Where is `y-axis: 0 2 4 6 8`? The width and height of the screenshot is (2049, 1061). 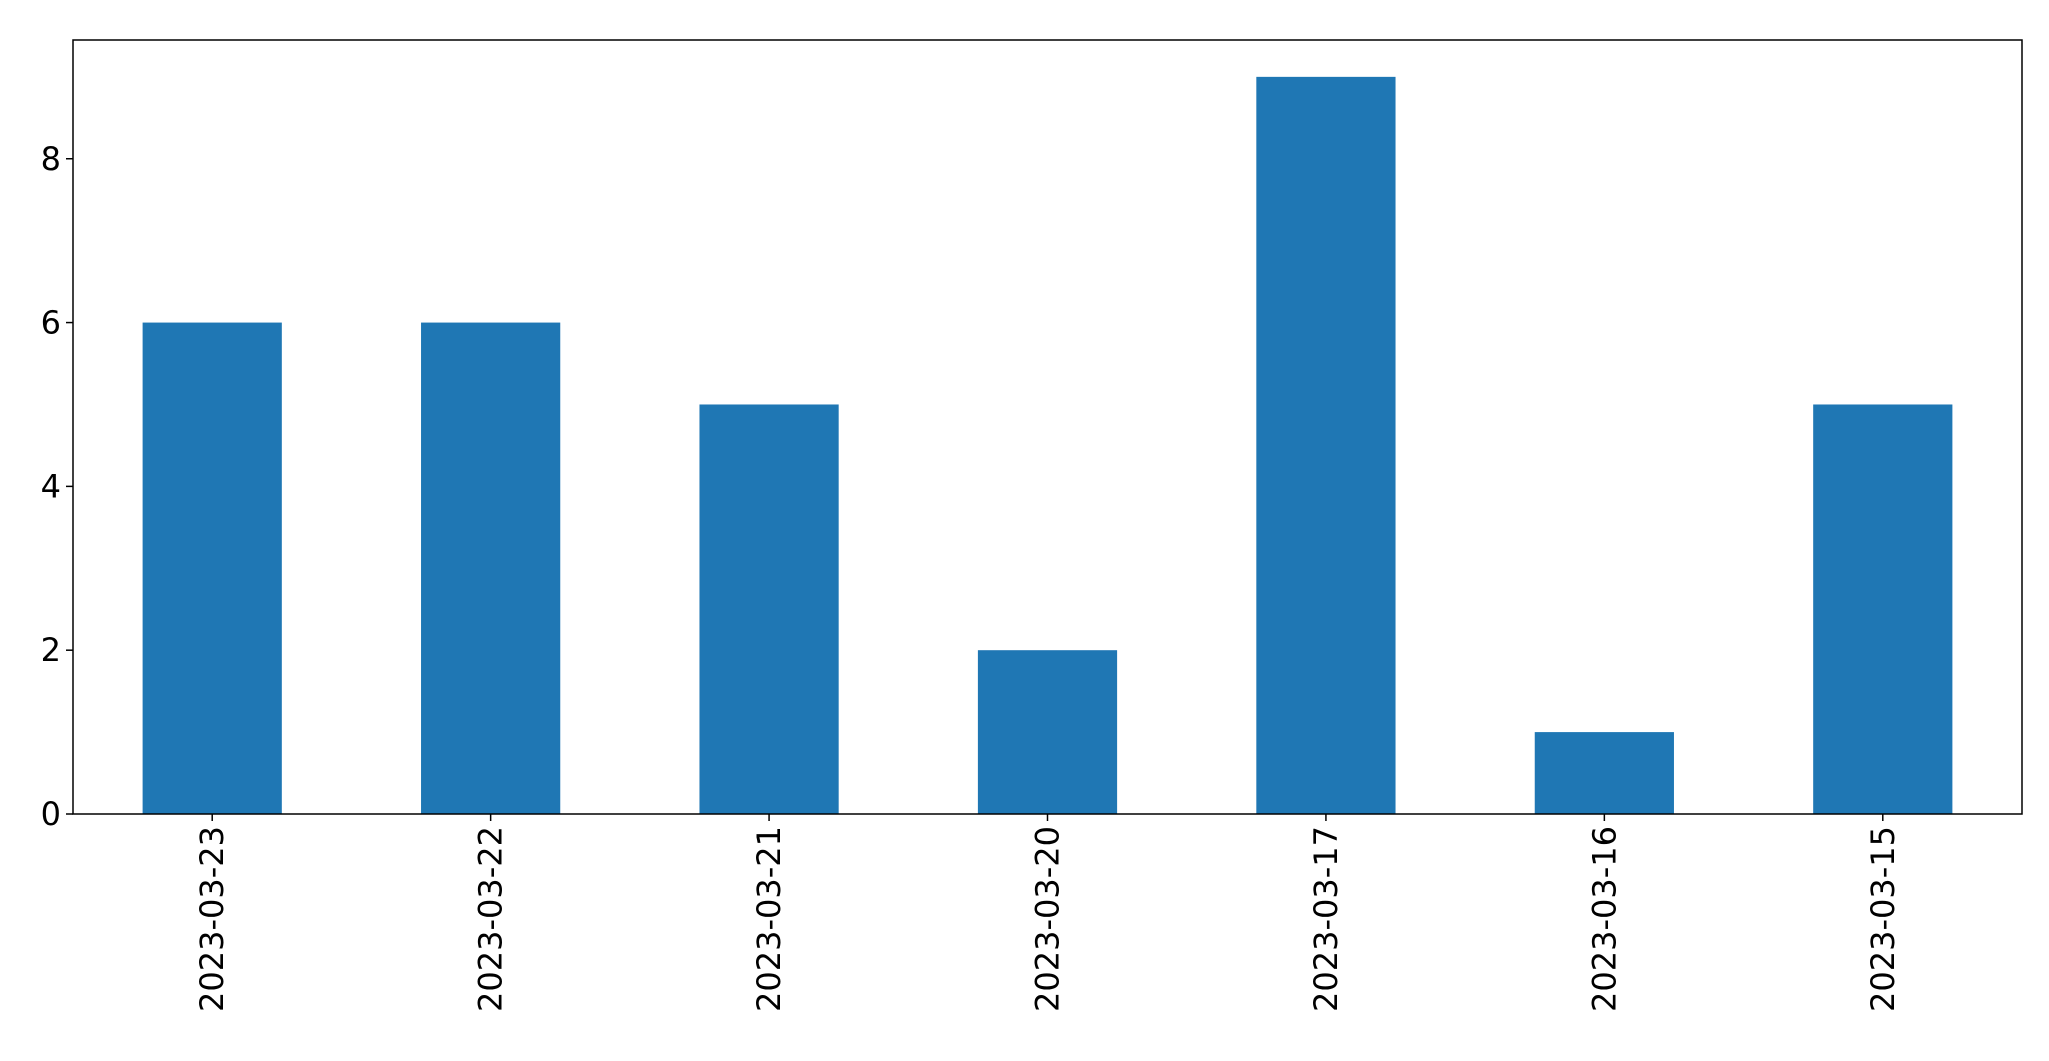 y-axis: 0 2 4 6 8 is located at coordinates (57, 486).